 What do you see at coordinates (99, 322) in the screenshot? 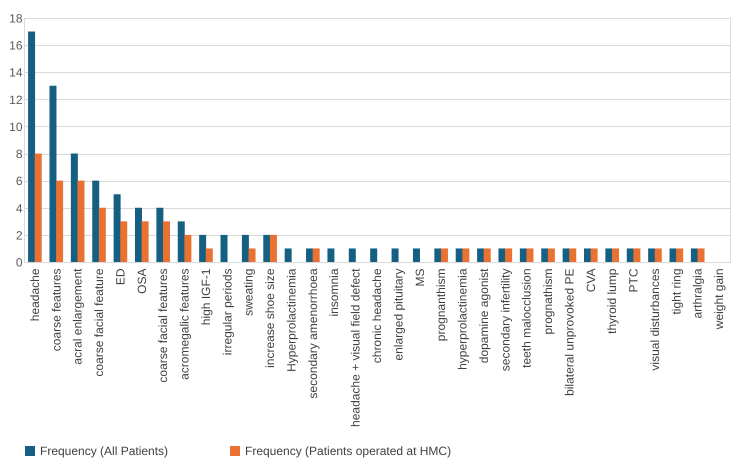
I see `x-tick-label: coarse facial feature` at bounding box center [99, 322].